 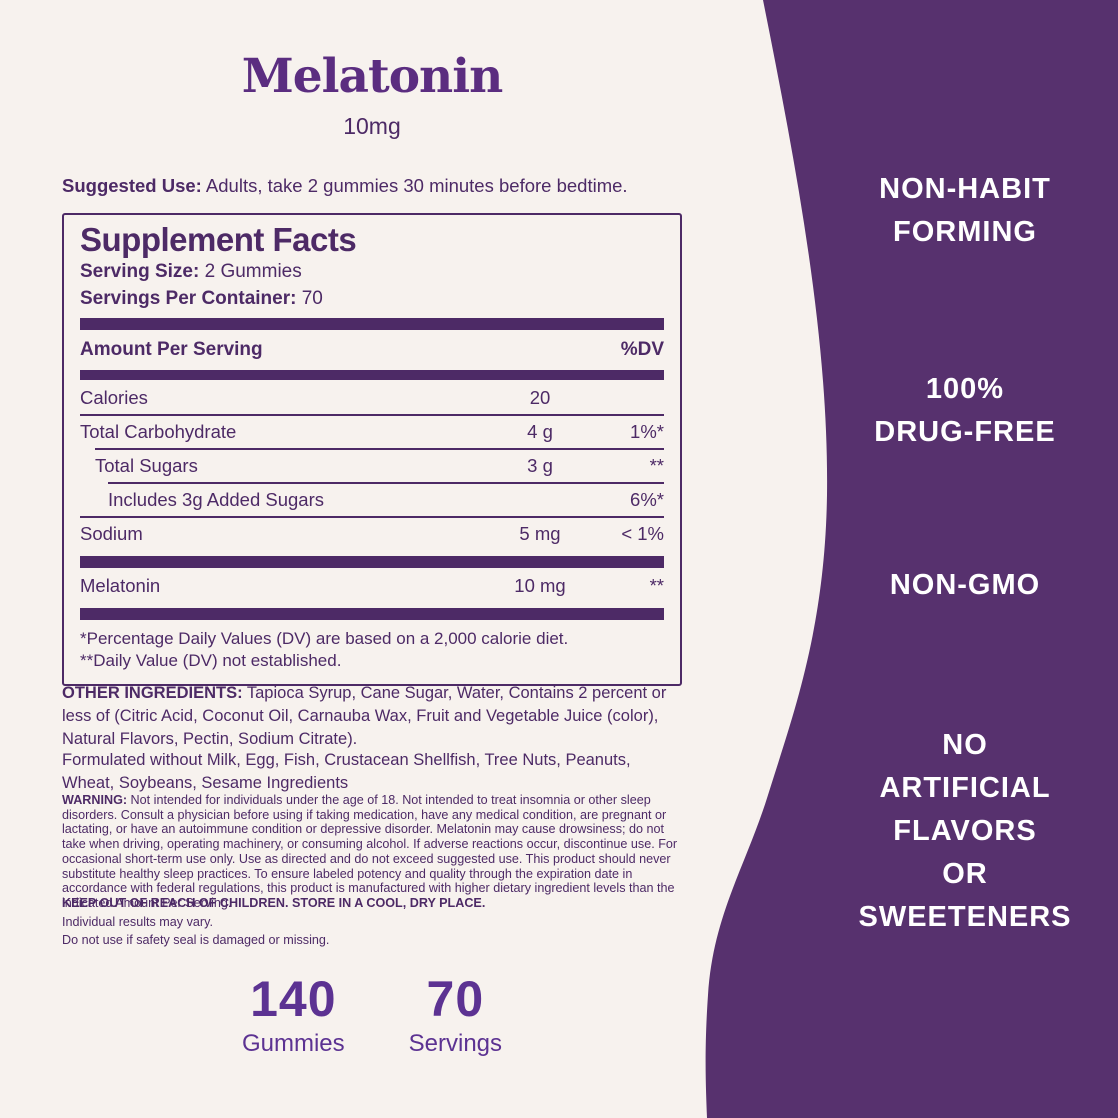 I want to click on claim-line: OR, so click(x=965, y=874).